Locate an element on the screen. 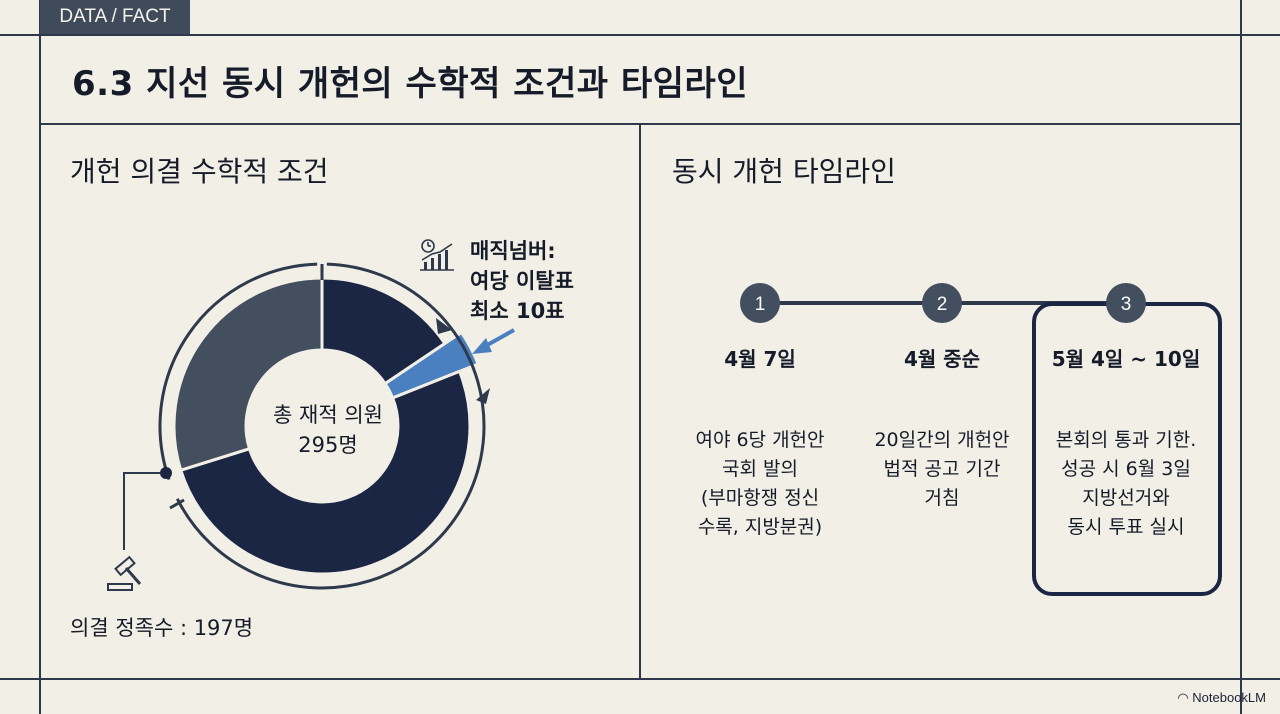 This screenshot has width=1280, height=714. step-3-description: 본회의 통과 기한. 성공 시 6월 3일 지방선거와 동시 투표 실시 is located at coordinates (1126, 483).